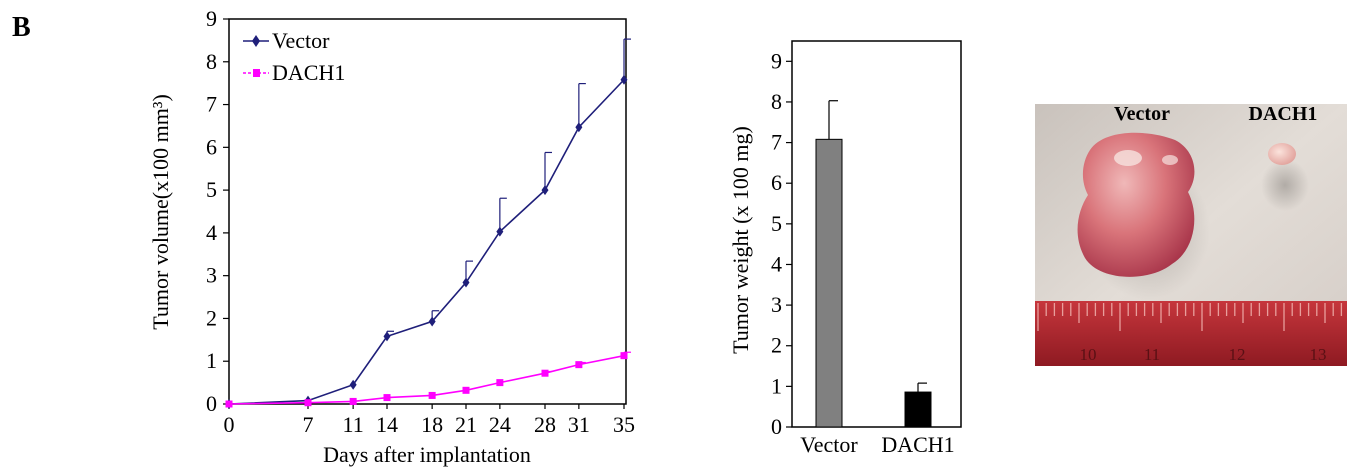 This screenshot has height=467, width=1351. Describe the element at coordinates (776, 223) in the screenshot. I see `bar-chart-y-tick-label: 5` at that location.